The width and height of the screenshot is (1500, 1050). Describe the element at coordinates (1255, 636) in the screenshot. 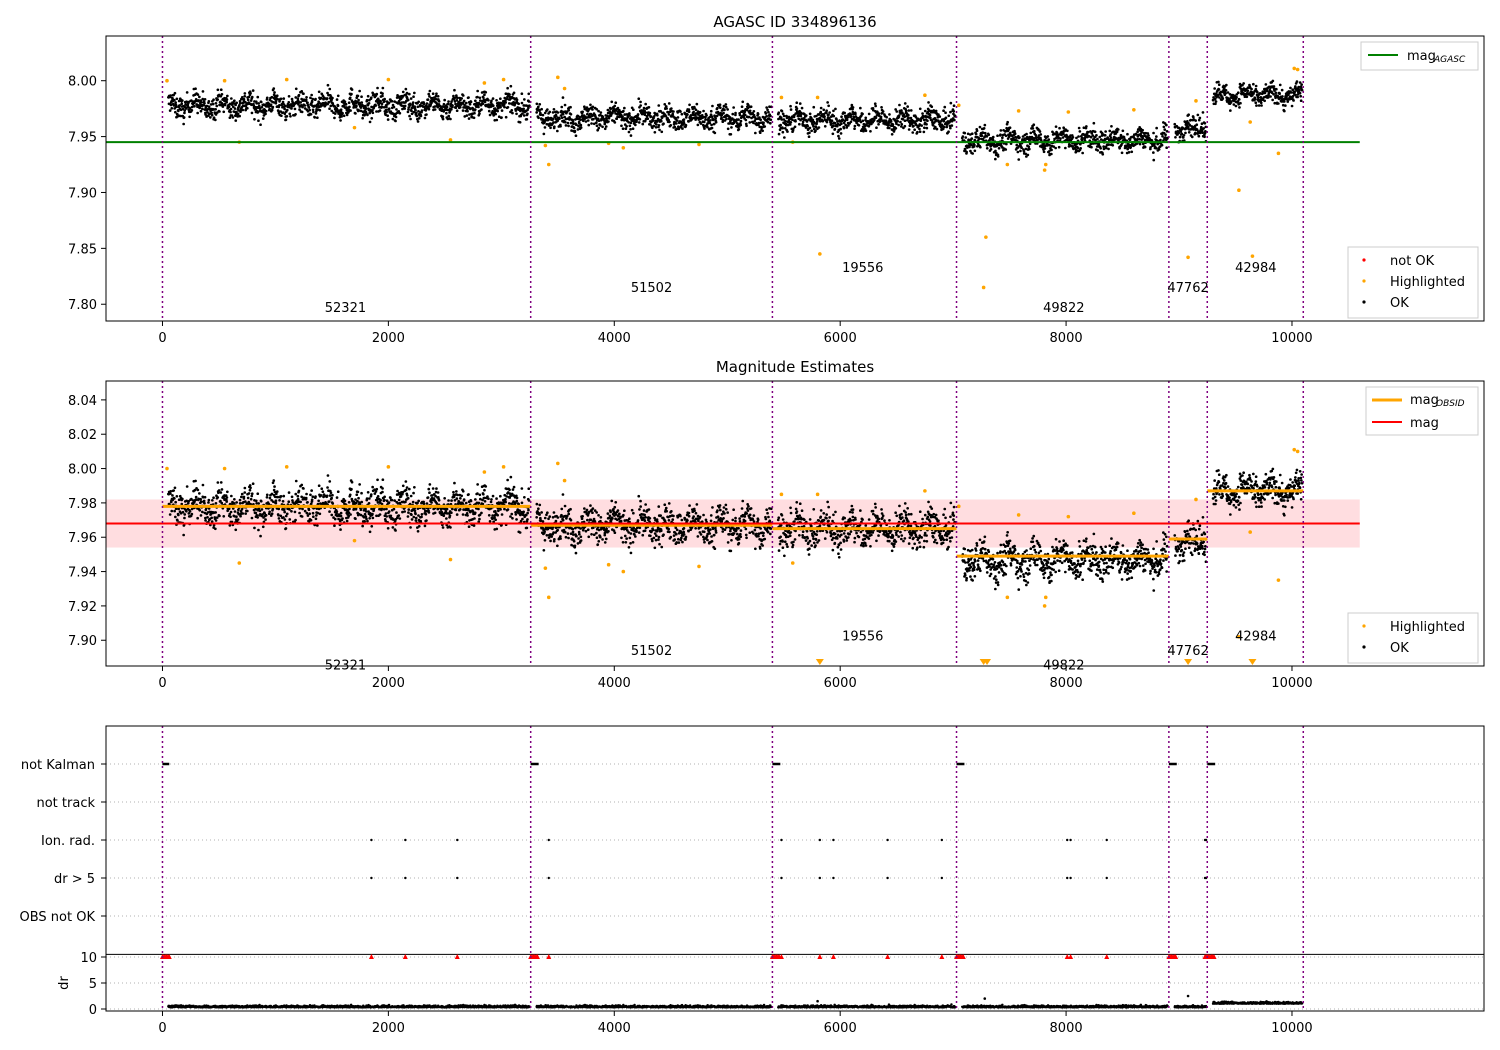

I see `obsid-label: 42984` at that location.